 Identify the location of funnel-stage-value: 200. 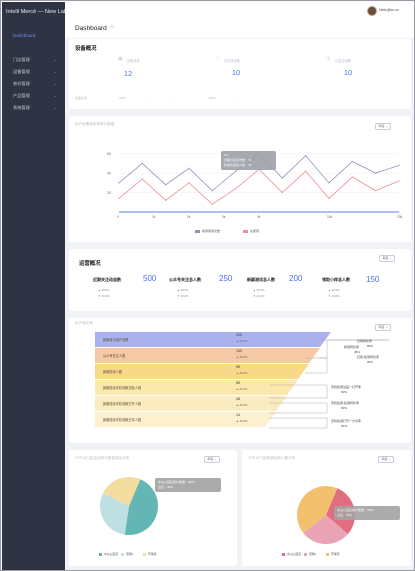
(239, 335).